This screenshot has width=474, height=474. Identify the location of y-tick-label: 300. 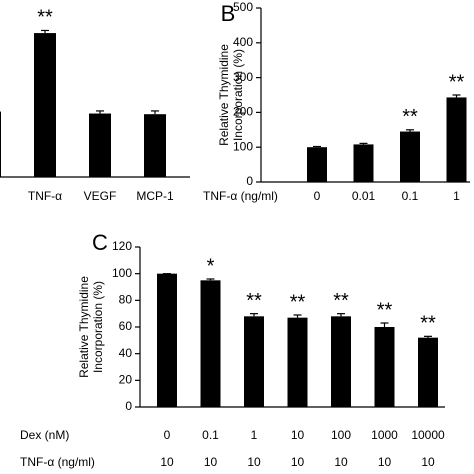
(243, 77).